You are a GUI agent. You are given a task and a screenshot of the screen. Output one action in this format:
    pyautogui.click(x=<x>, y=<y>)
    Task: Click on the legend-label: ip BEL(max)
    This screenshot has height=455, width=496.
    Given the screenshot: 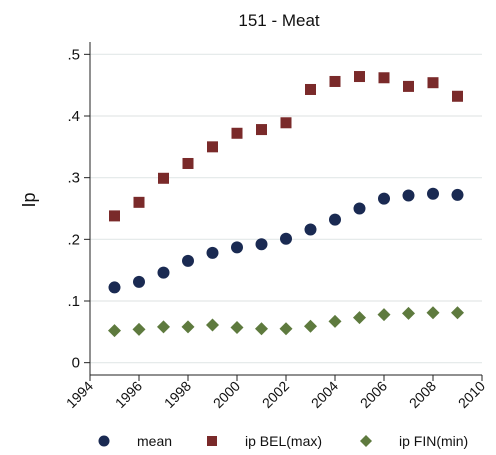 What is the action you would take?
    pyautogui.click(x=283, y=441)
    